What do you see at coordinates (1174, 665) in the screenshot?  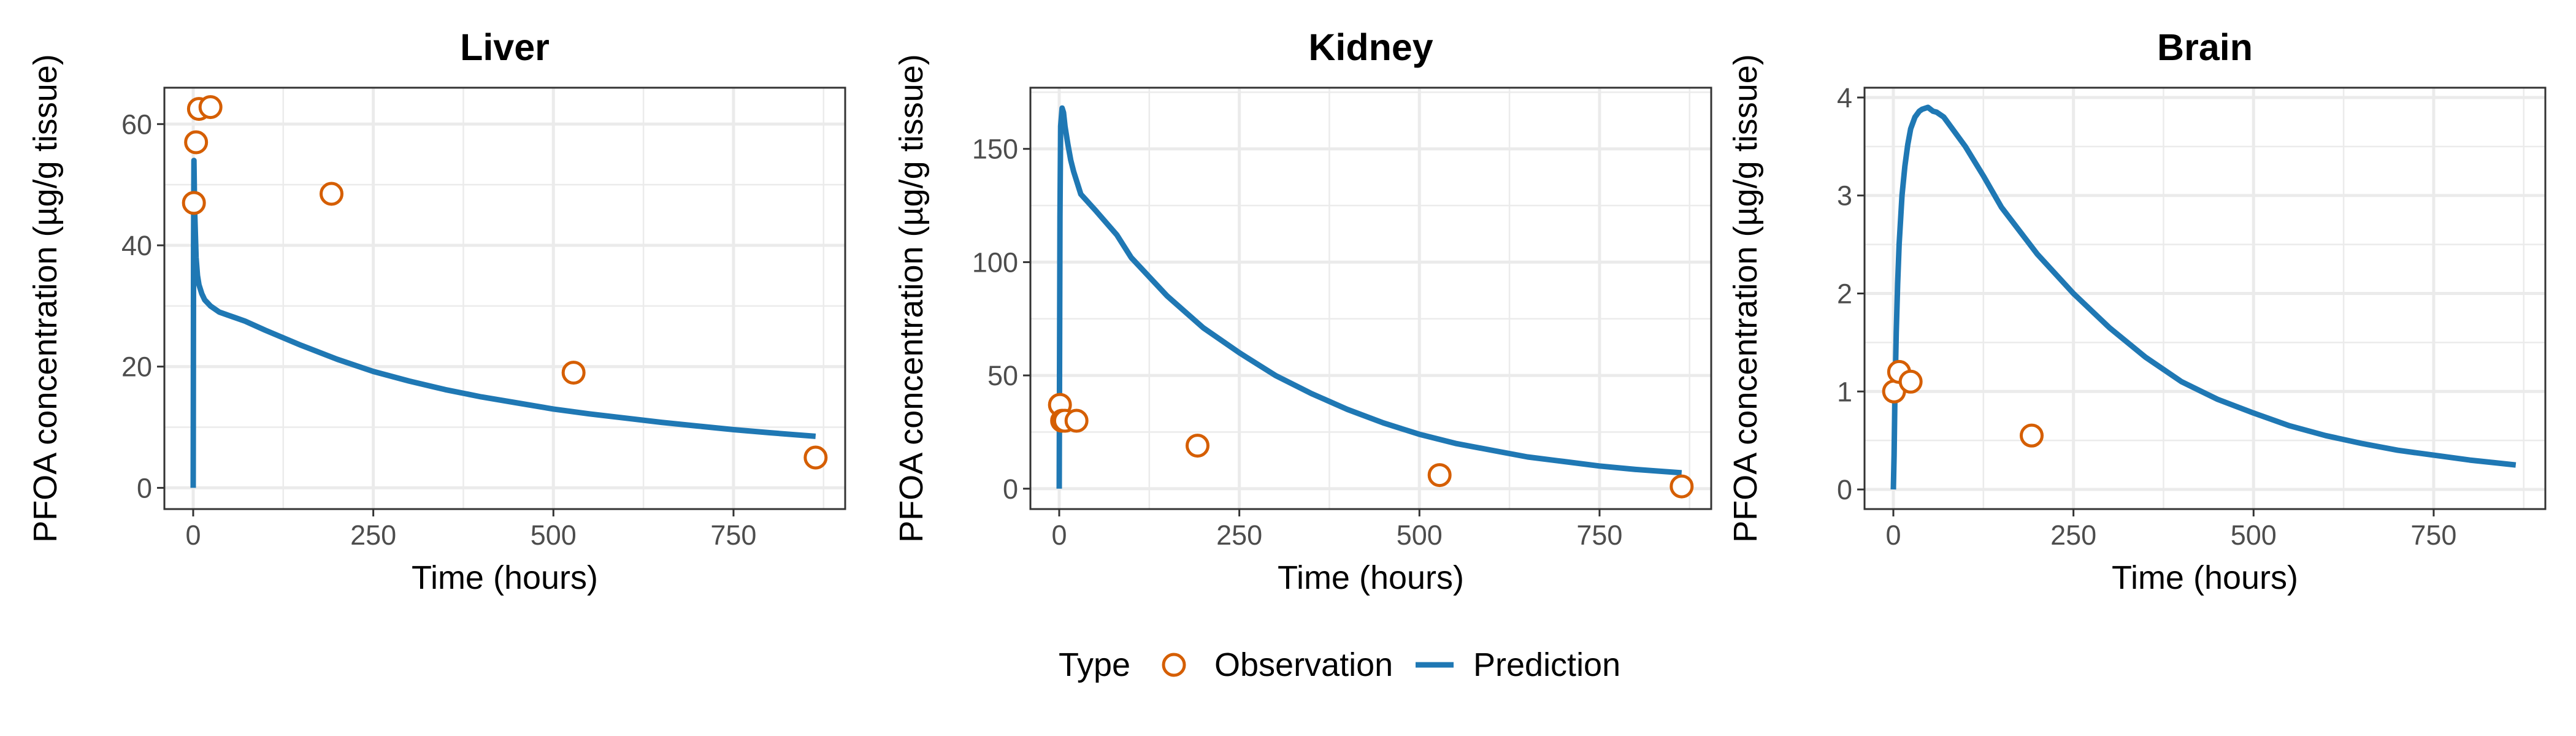 I see `legend-key-observation` at bounding box center [1174, 665].